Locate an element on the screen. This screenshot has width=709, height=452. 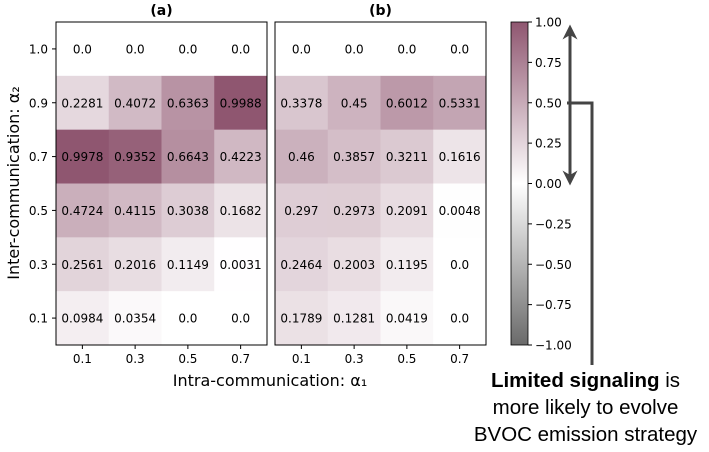
cell-value-label: 0.45 is located at coordinates (354, 103).